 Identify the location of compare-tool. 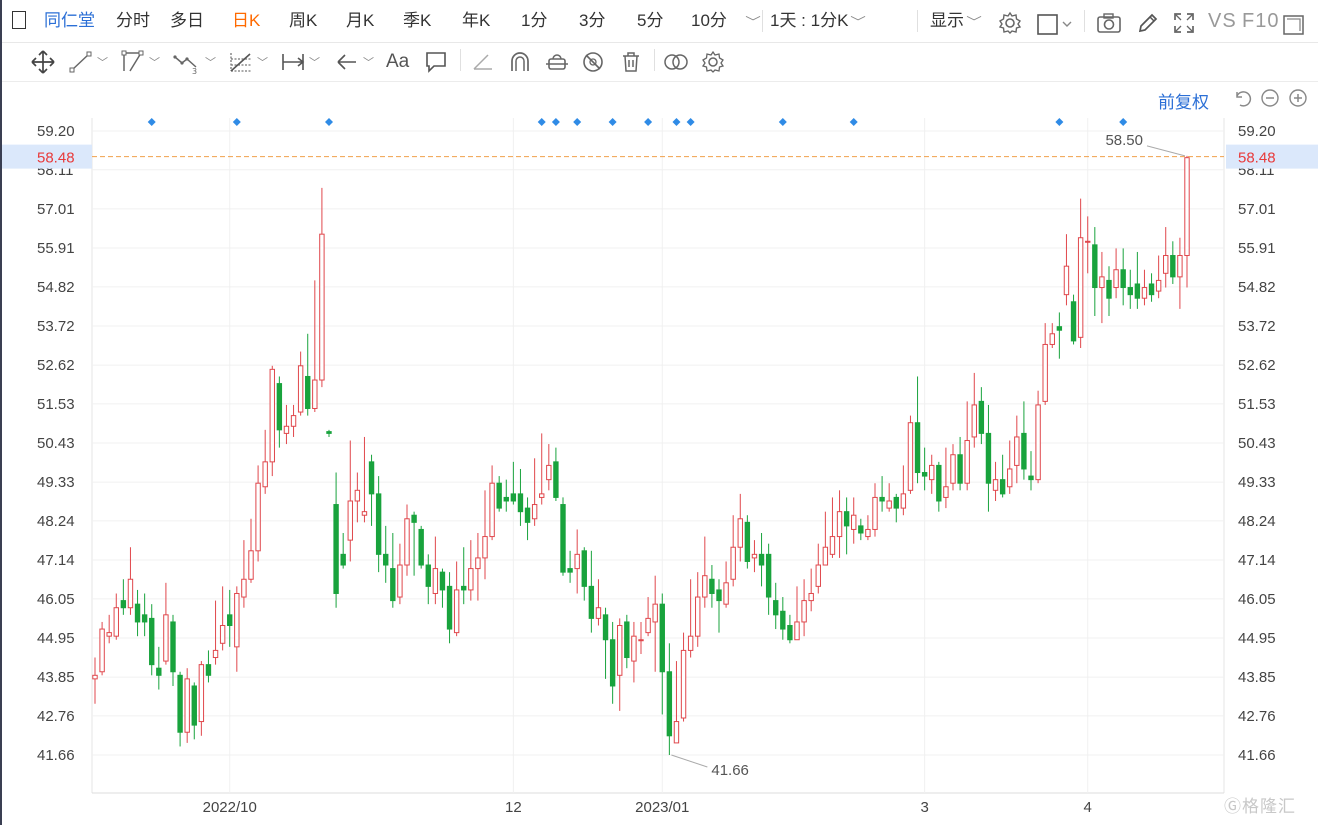
(676, 62).